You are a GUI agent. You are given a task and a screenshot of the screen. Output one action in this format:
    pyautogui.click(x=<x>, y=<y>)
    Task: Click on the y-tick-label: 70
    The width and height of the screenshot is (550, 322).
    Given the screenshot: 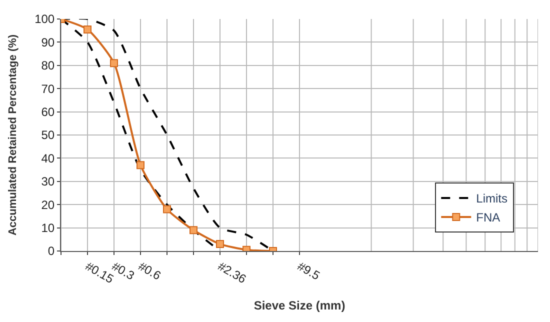 What is the action you would take?
    pyautogui.click(x=48, y=89)
    